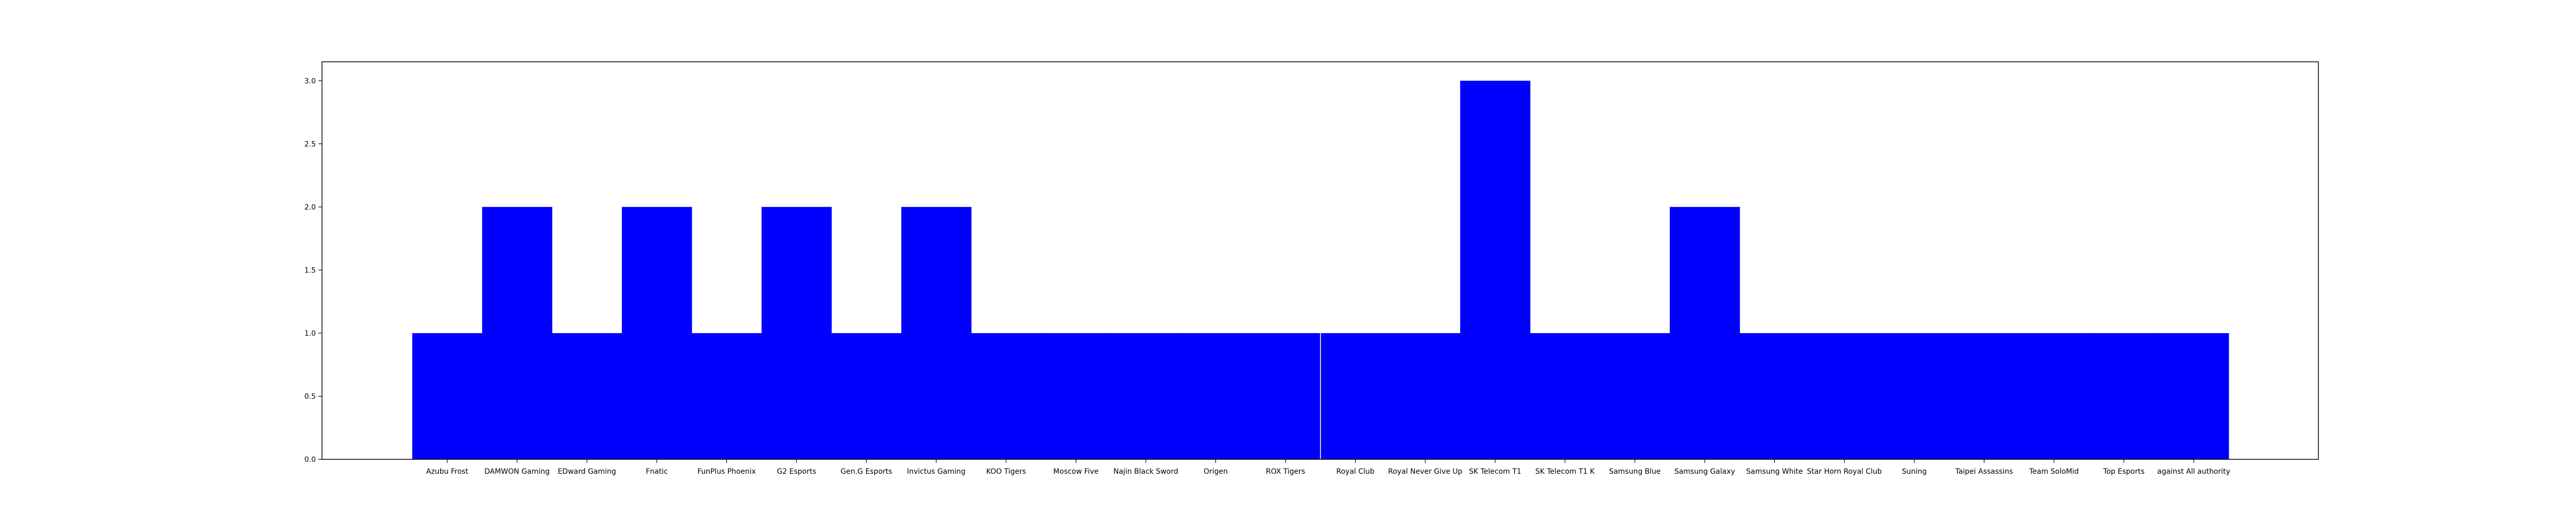 The image size is (2576, 517). What do you see at coordinates (310, 207) in the screenshot?
I see `y-tick-label: 2.0` at bounding box center [310, 207].